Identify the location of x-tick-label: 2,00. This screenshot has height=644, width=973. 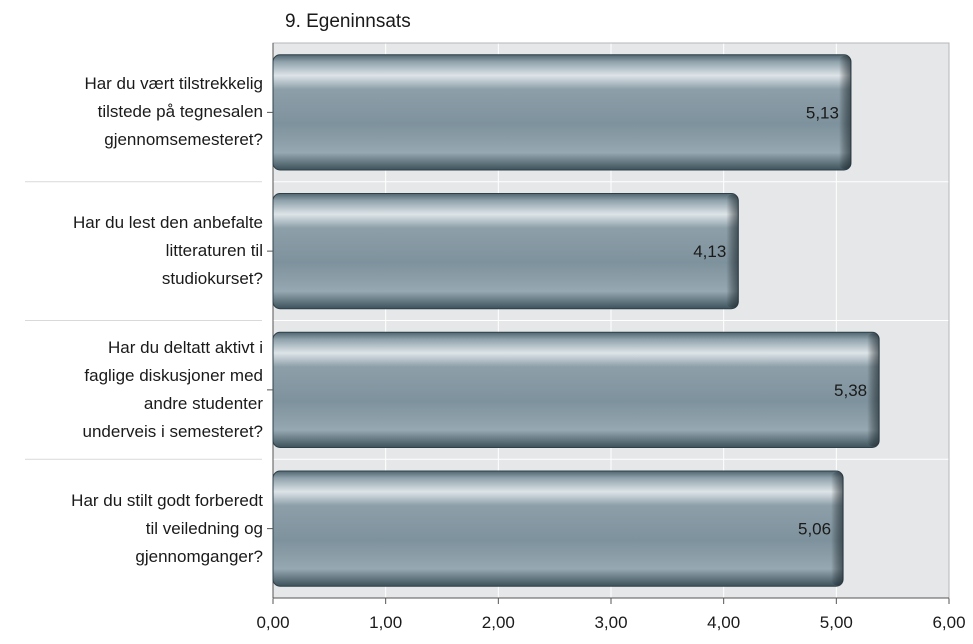
(498, 622).